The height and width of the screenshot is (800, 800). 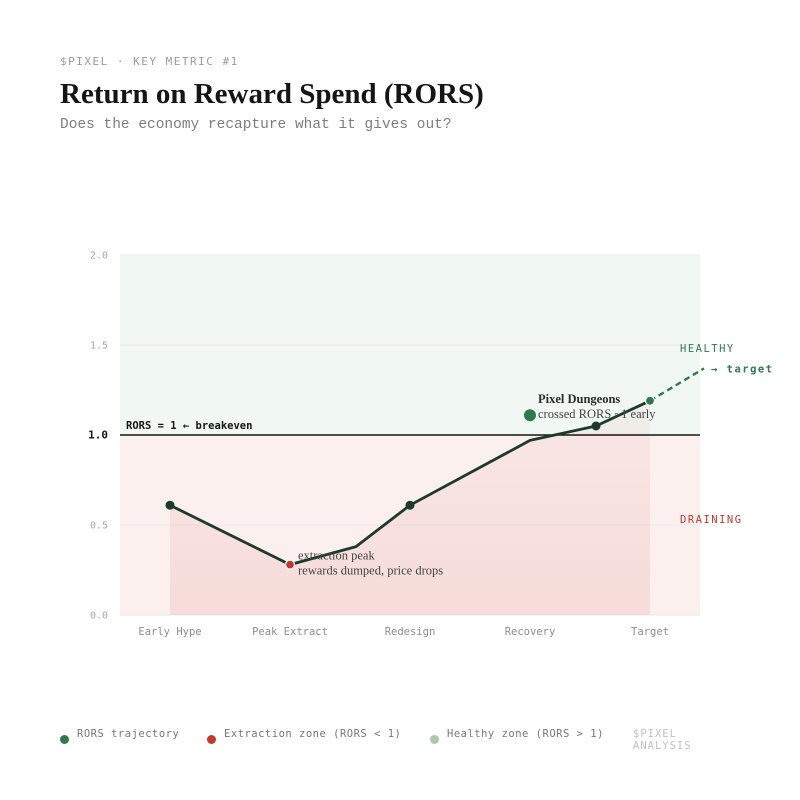 I want to click on y-tick-label: 2.0, so click(x=99, y=256).